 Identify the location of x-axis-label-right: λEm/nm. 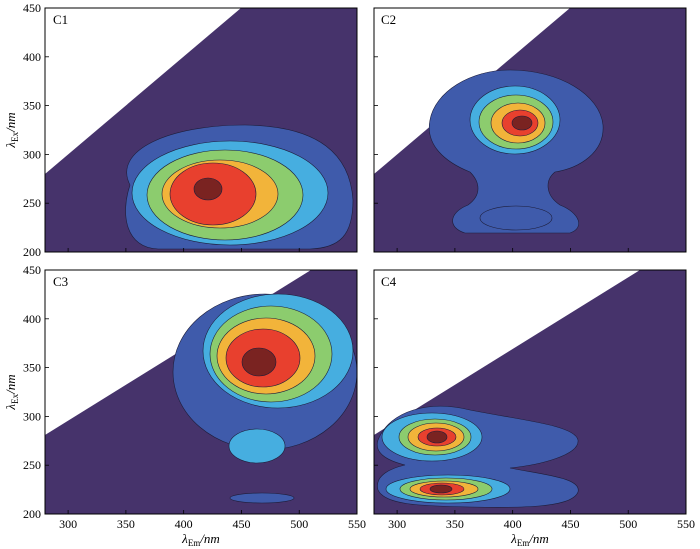
(529, 539).